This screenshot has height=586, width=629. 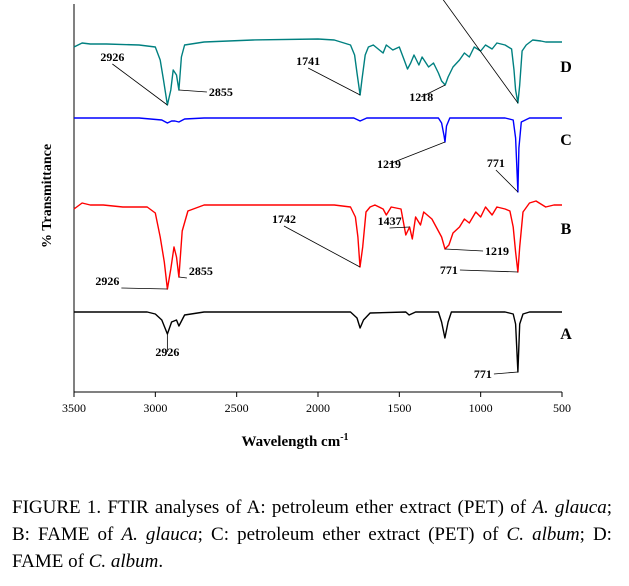 What do you see at coordinates (201, 271) in the screenshot?
I see `peak-label-B-2855: 2855` at bounding box center [201, 271].